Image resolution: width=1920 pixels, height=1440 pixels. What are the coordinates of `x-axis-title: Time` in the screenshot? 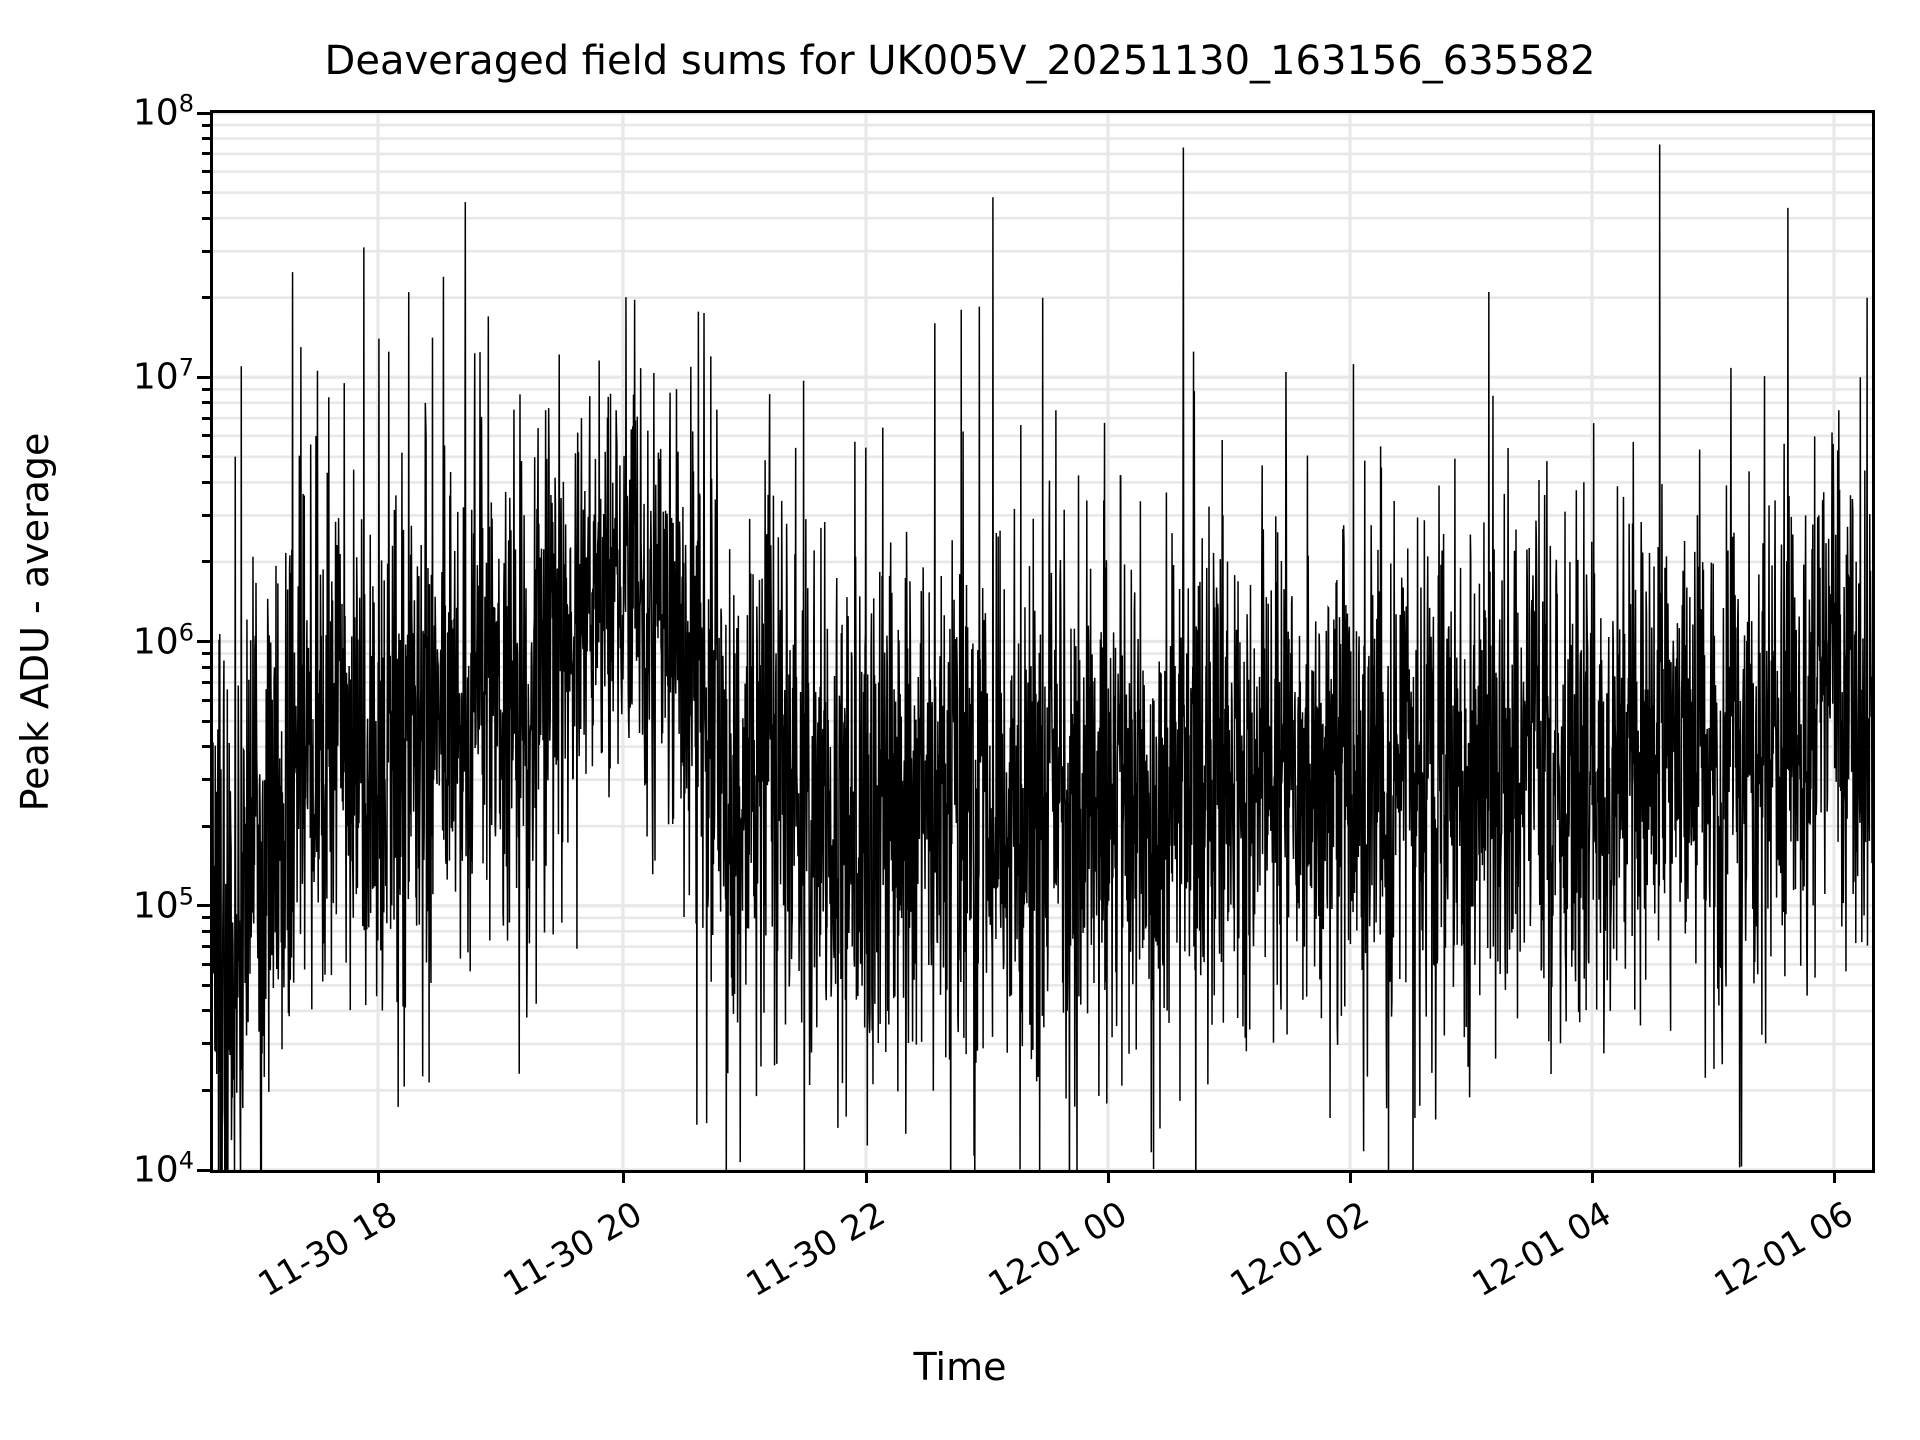 It's located at (960, 1367).